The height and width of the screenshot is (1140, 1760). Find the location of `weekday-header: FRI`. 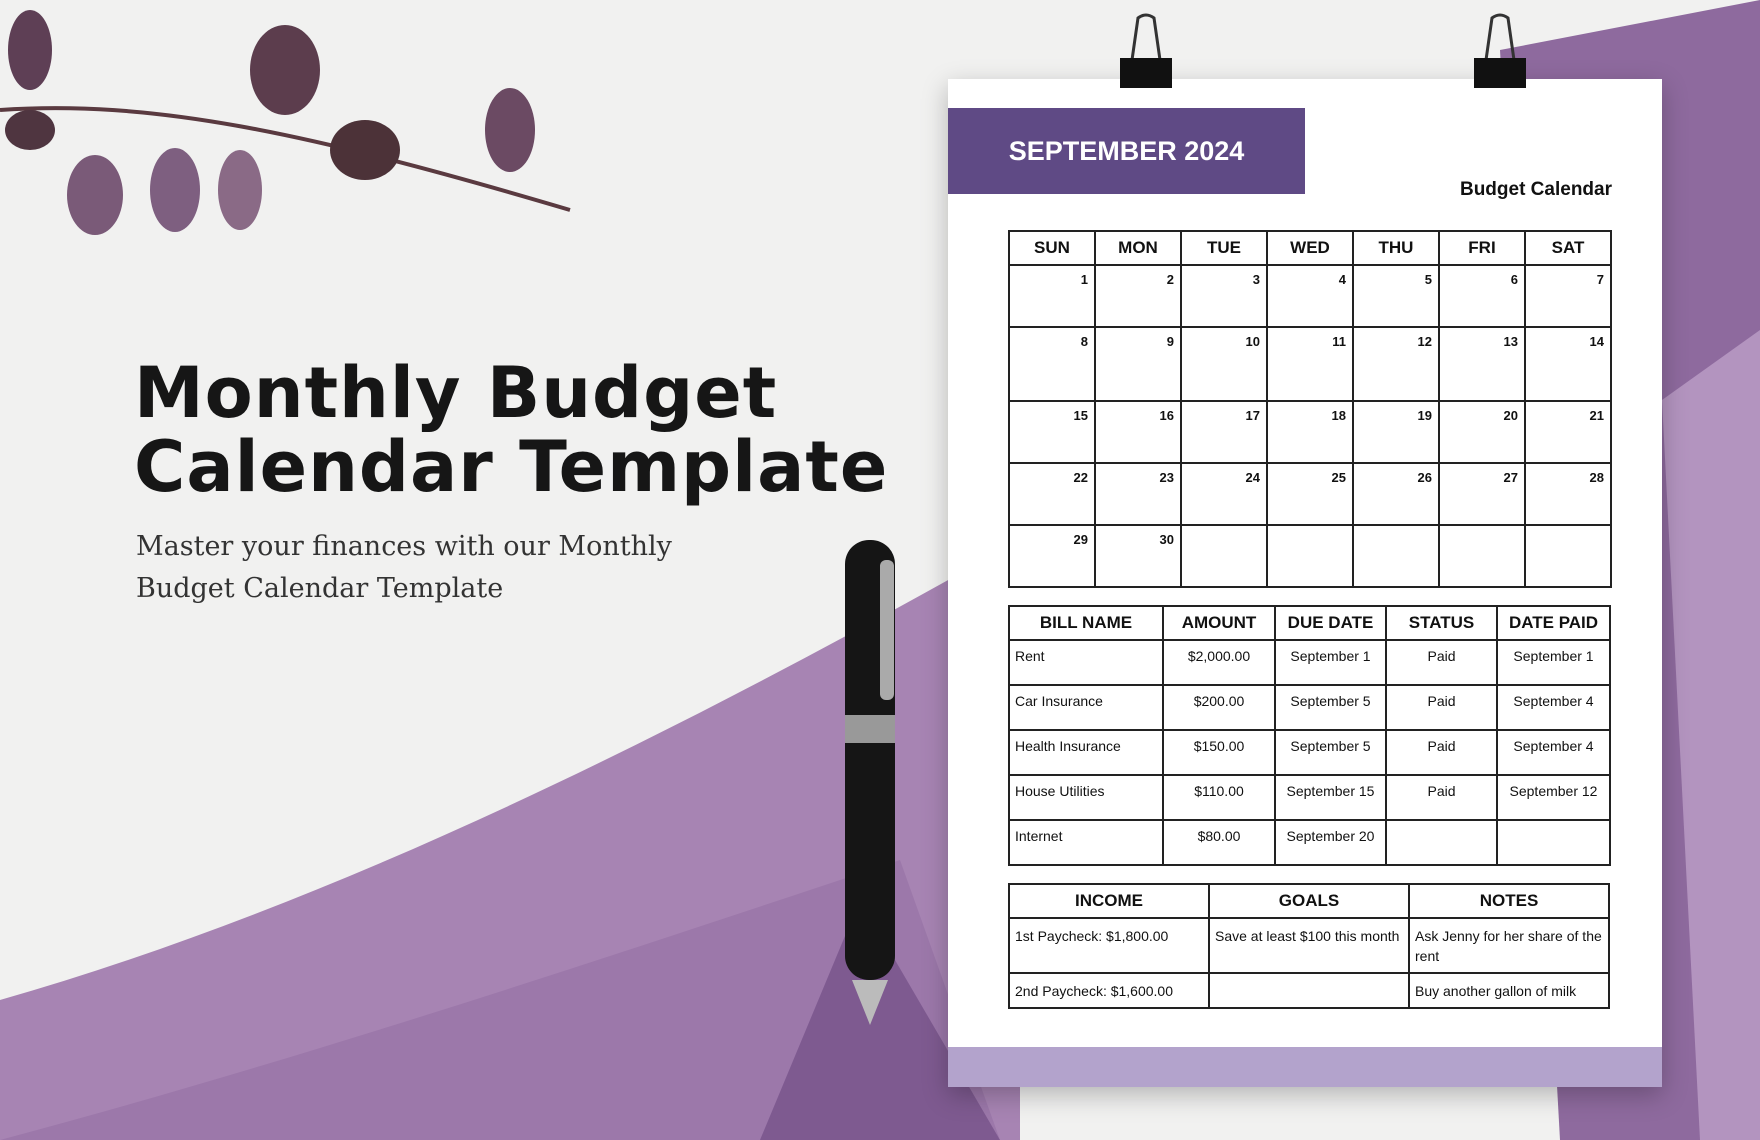

weekday-header: FRI is located at coordinates (1482, 248).